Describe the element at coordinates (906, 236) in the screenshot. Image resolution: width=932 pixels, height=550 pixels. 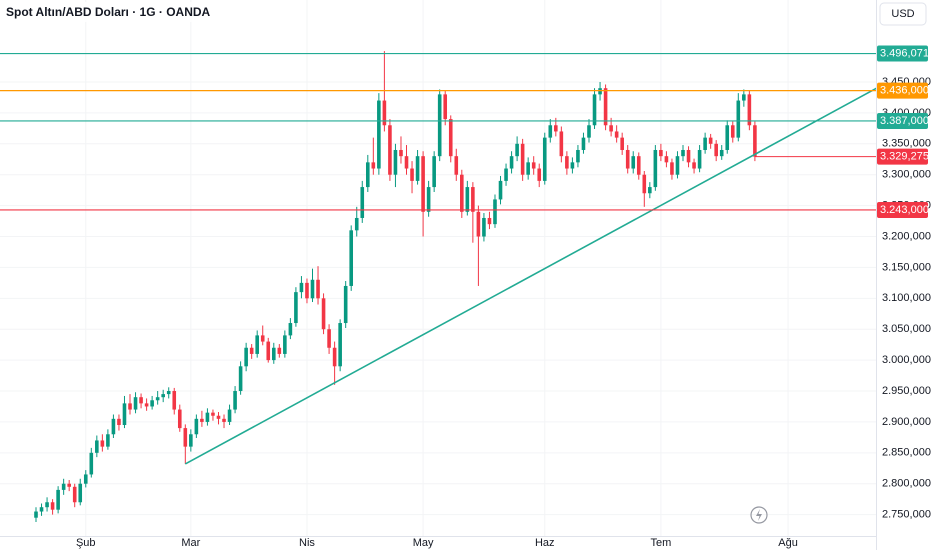
I see `y-tick-label: 3.200,000` at that location.